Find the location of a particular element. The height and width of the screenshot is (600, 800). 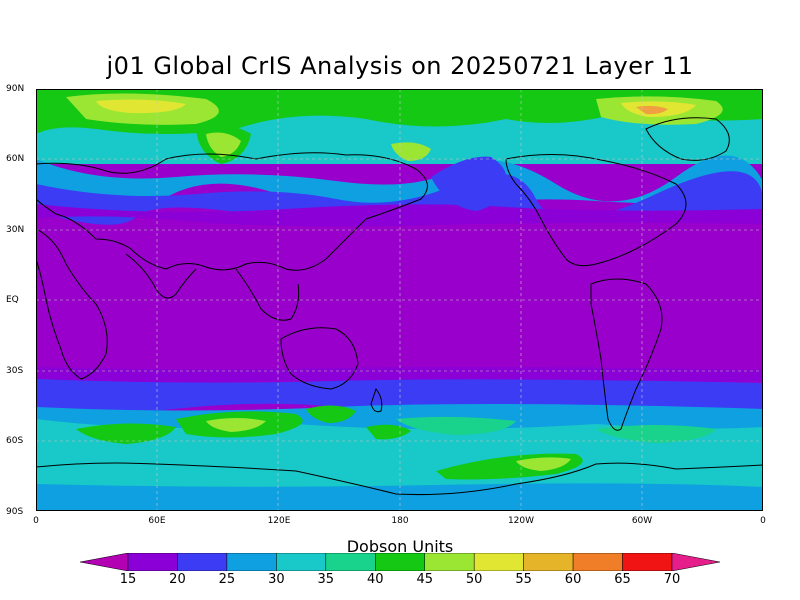

south-green-australia is located at coordinates (331, 414).